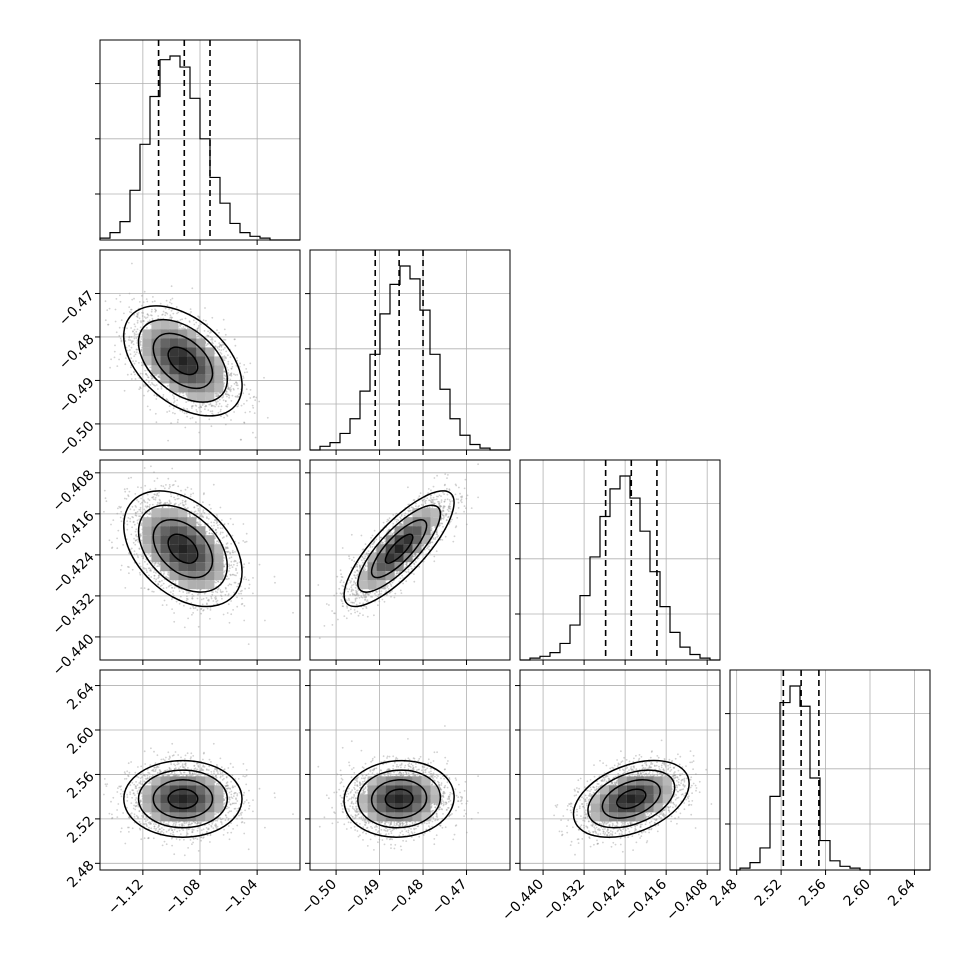 This screenshot has height=970, width=970. Describe the element at coordinates (812, 892) in the screenshot. I see `x-tick-label: 2.56` at that location.